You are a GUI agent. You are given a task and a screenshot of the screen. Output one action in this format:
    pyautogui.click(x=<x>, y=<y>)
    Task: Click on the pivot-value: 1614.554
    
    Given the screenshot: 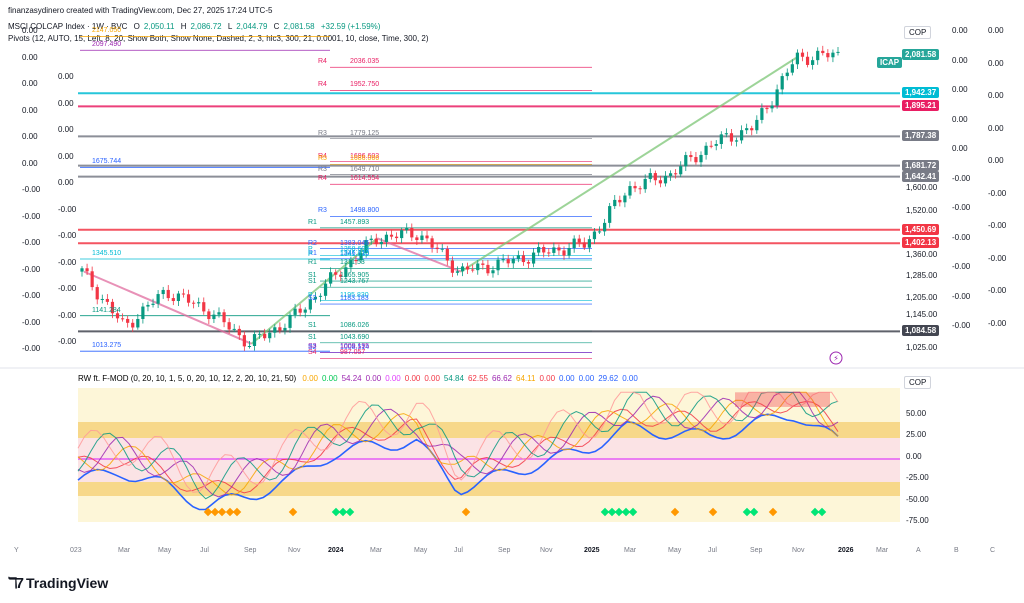 What is the action you would take?
    pyautogui.click(x=365, y=179)
    